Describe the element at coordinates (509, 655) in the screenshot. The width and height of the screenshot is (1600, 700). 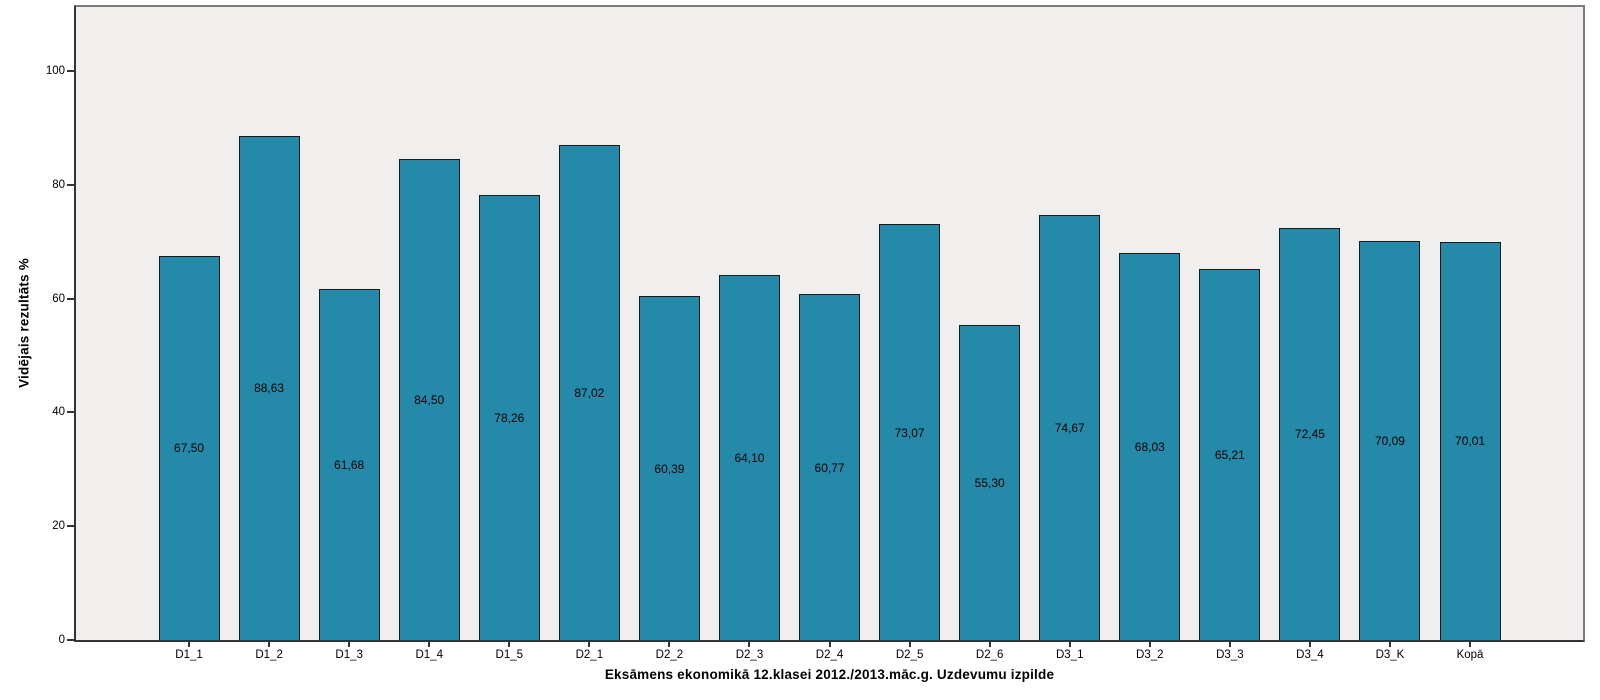
I see `x-tick-label-D1_5: D1_5` at that location.